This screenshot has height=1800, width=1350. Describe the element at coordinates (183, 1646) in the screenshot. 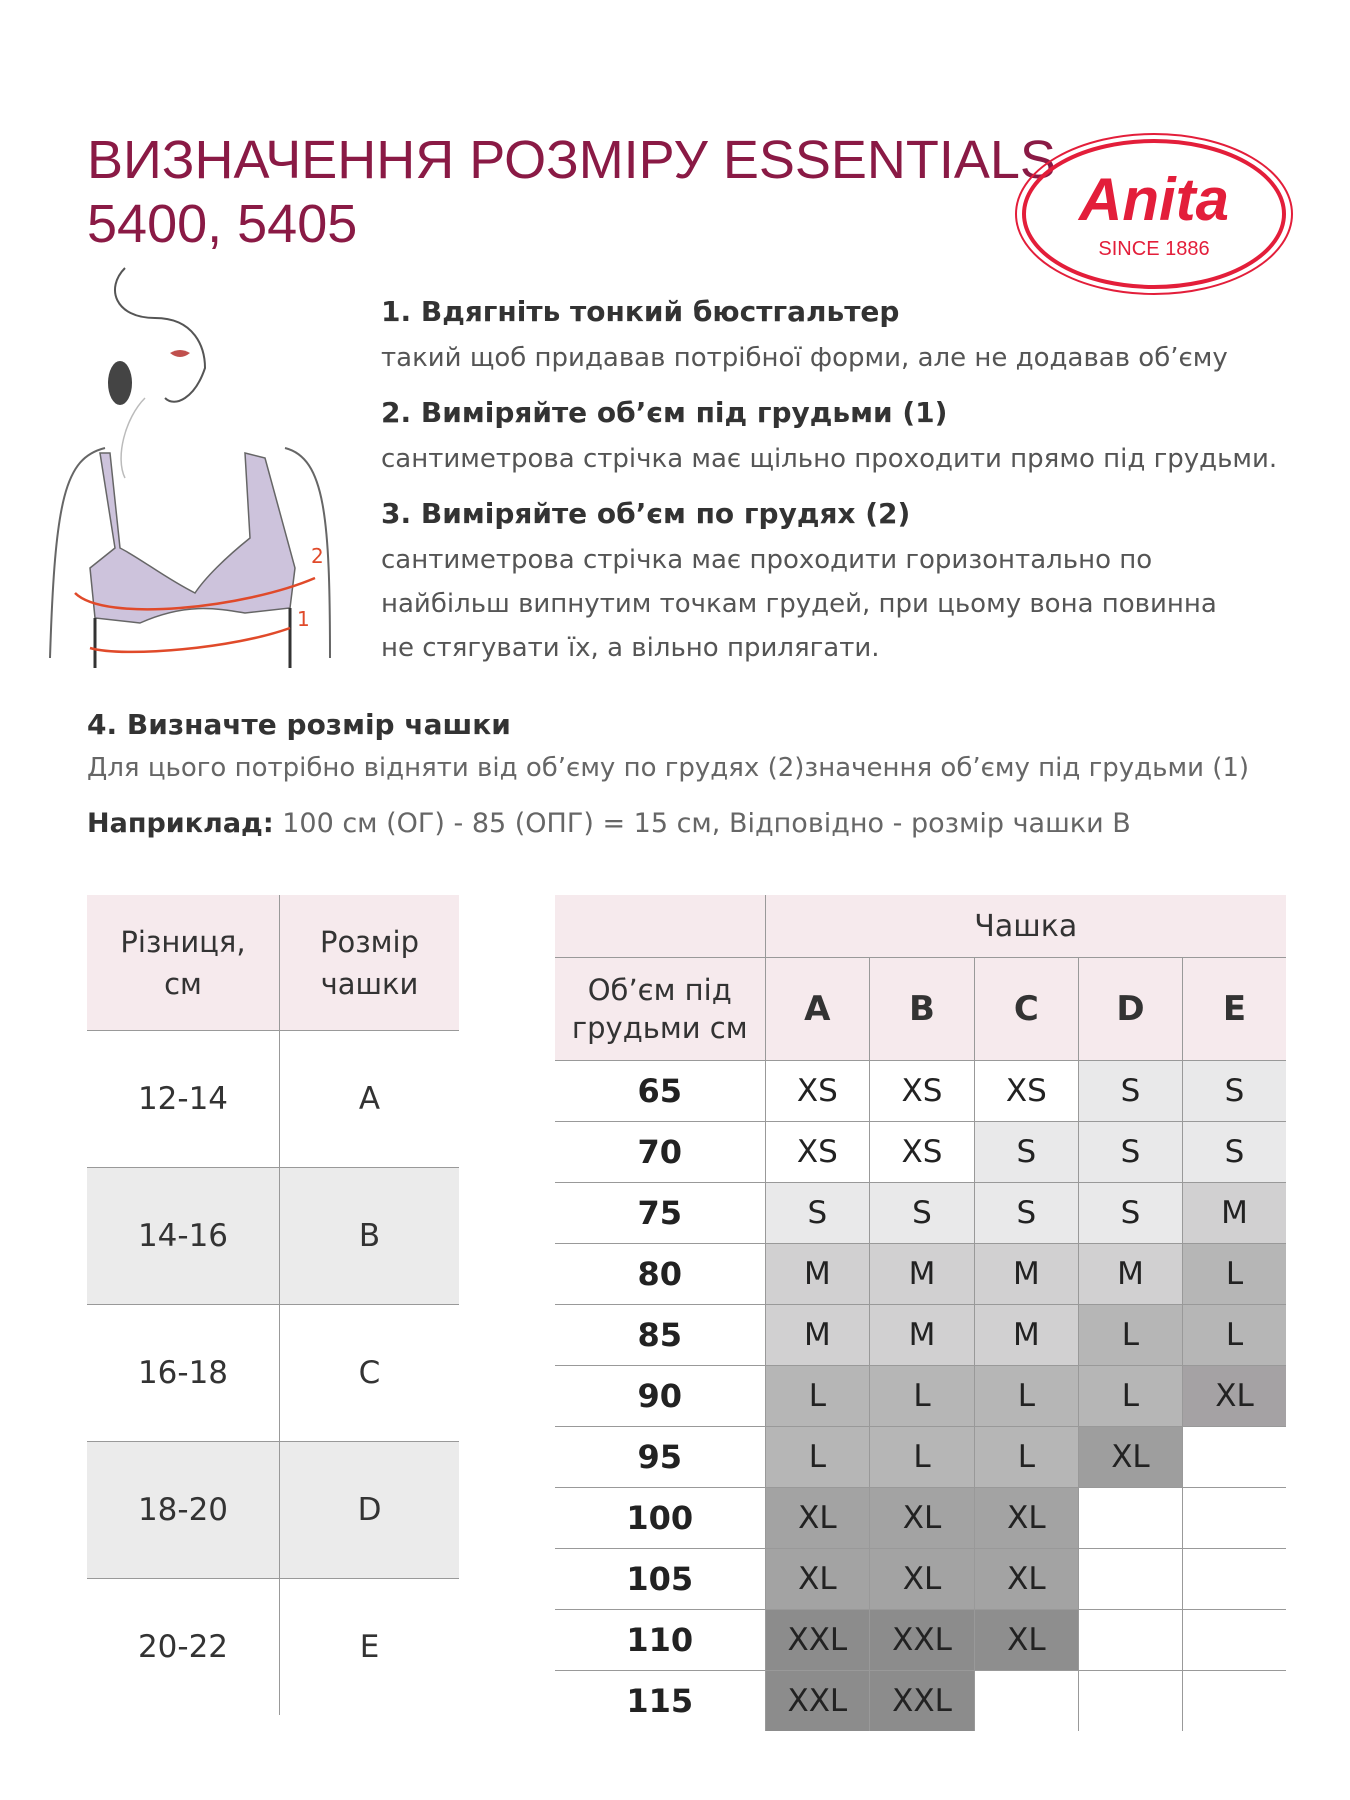

I see `difference-cell: 20-22` at that location.